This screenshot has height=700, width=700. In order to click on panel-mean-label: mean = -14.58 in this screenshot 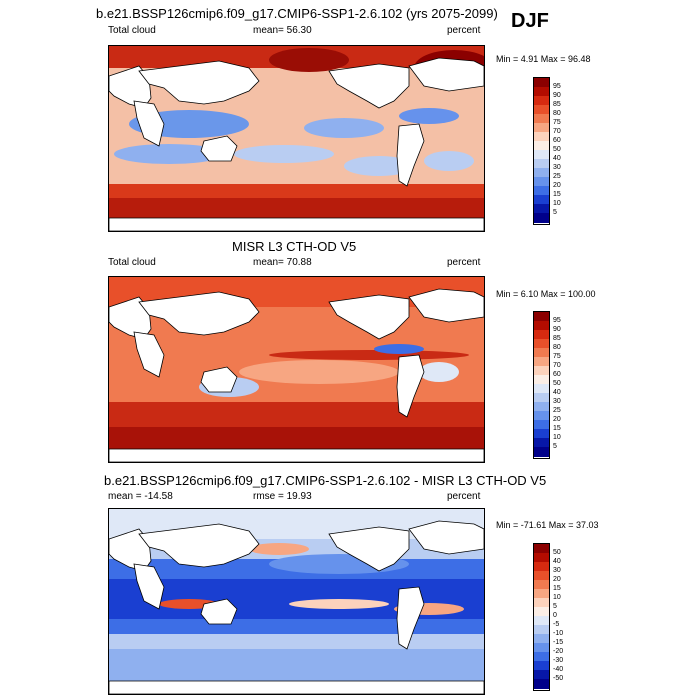, I will do `click(140, 496)`.